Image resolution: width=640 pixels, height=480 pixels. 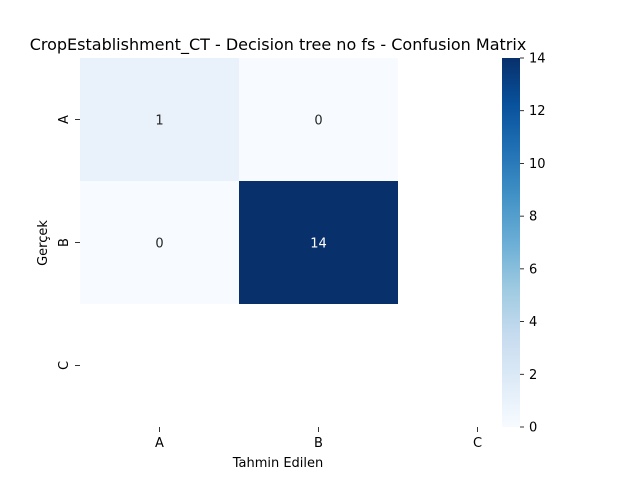 I want to click on x-axis-label: Tahmin Edilen, so click(x=278, y=463).